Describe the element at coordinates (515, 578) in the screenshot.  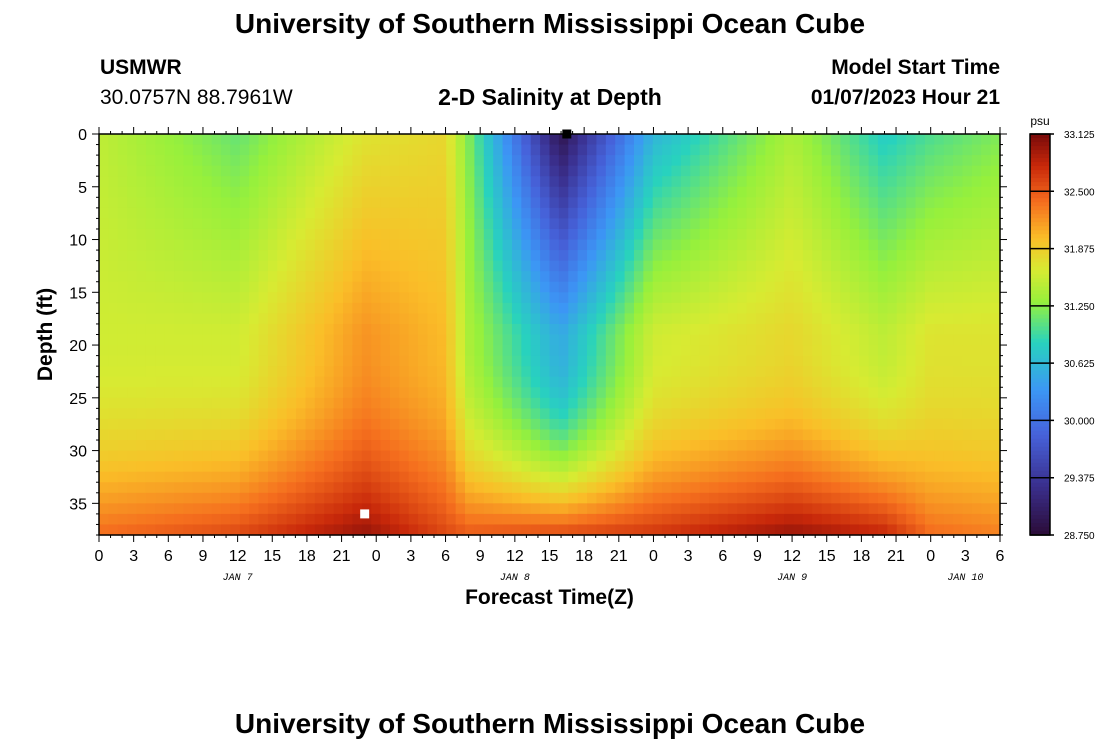
I see `date-label: JAN 8` at that location.